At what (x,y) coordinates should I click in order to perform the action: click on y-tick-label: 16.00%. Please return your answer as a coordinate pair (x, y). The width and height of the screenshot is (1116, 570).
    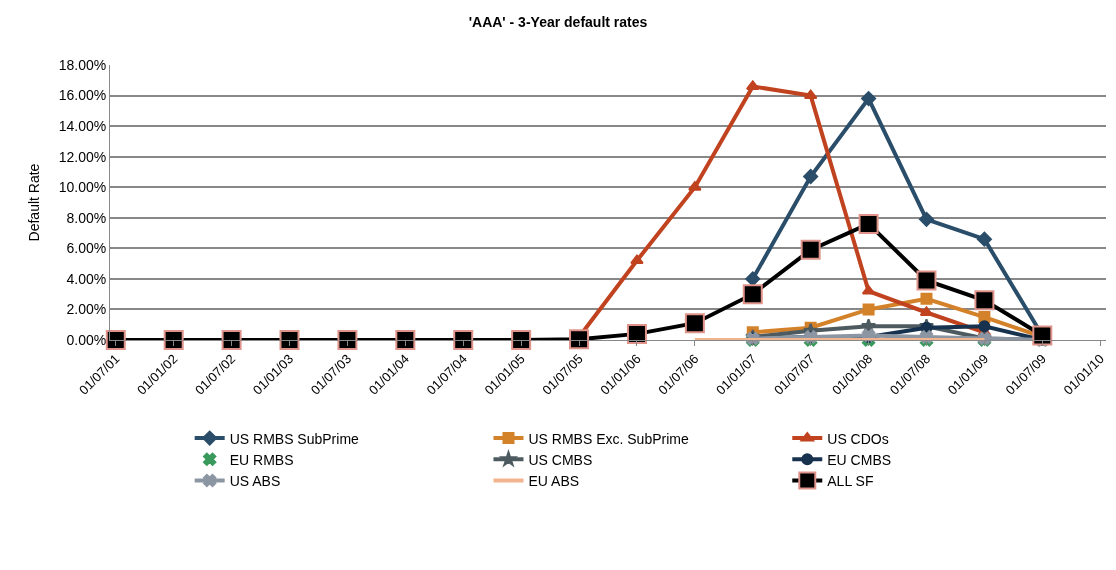
    Looking at the image, I should click on (82, 95).